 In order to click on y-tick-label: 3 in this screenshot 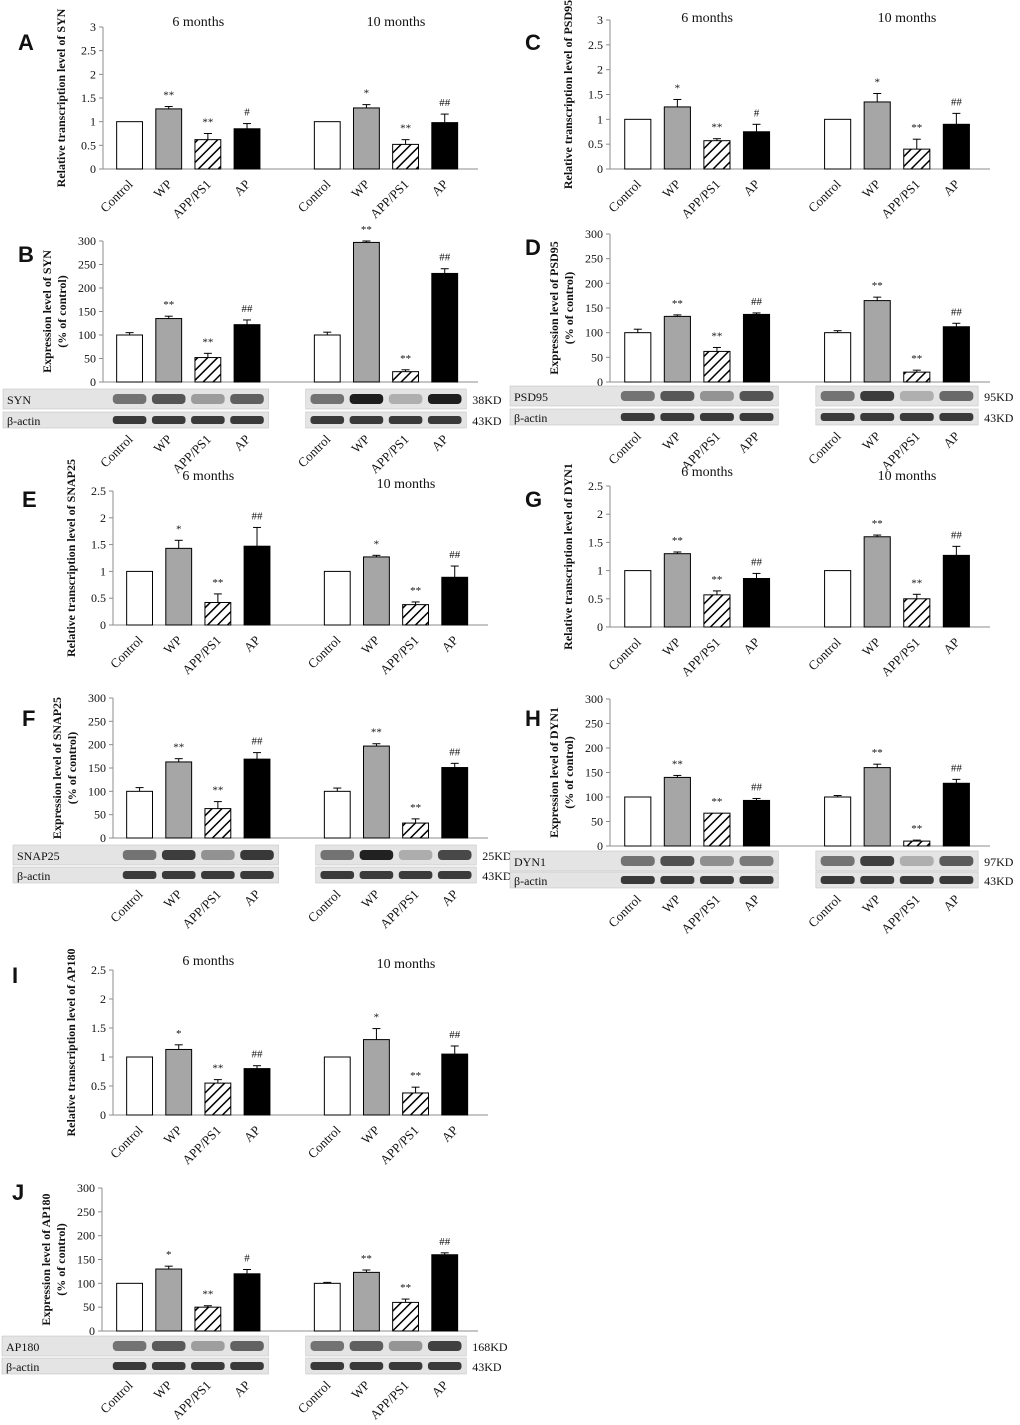, I will do `click(600, 20)`.